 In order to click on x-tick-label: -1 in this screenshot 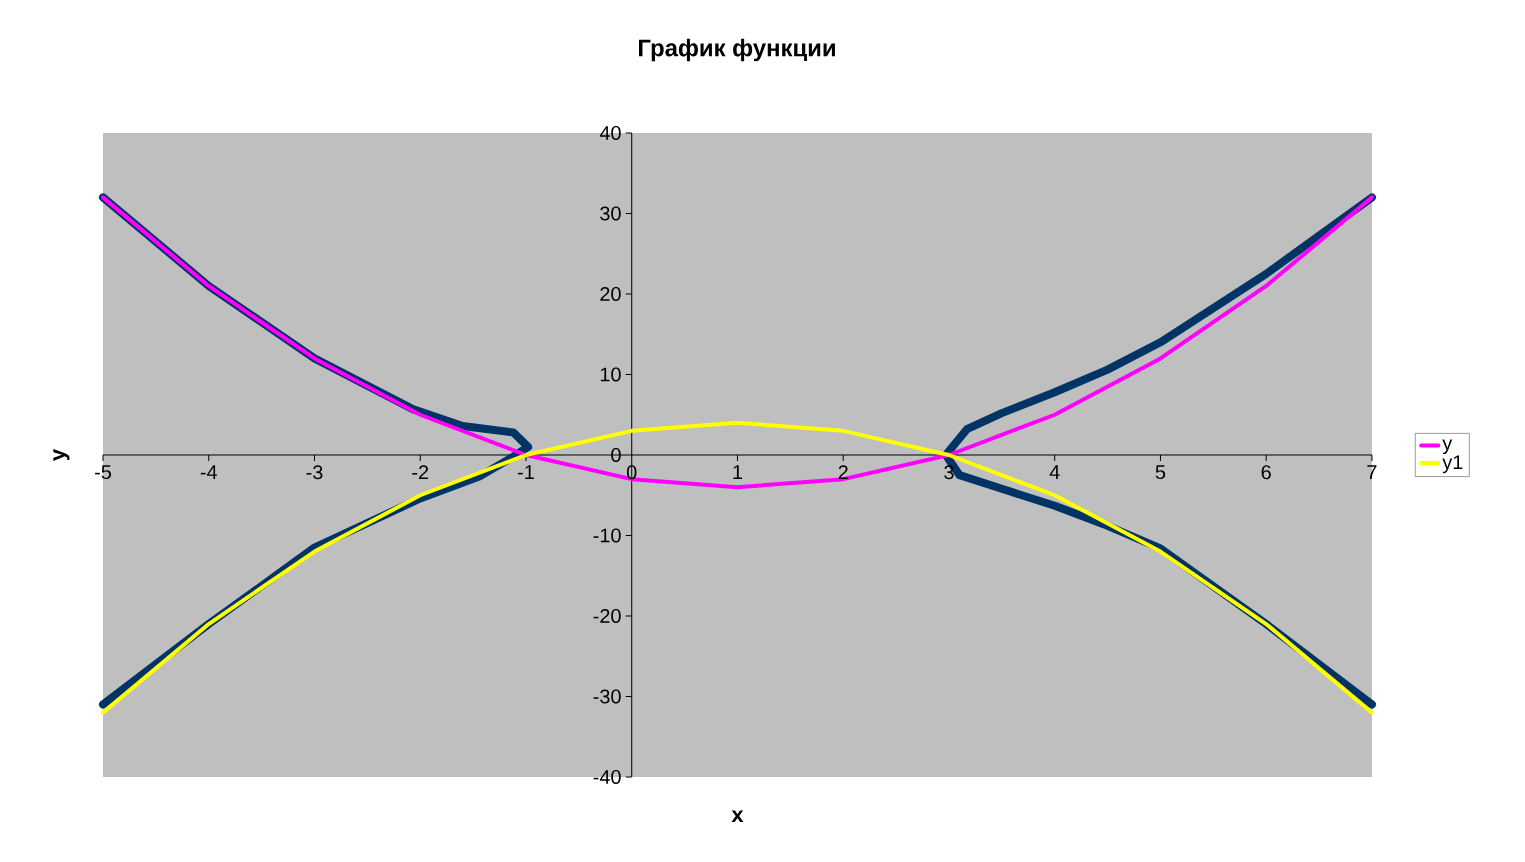, I will do `click(526, 472)`.